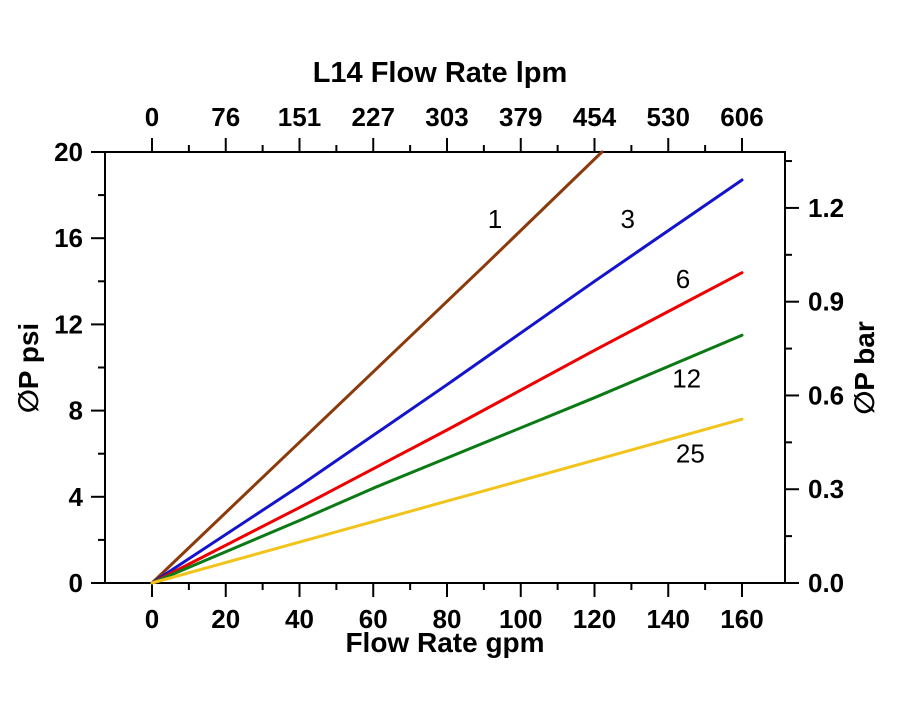 The width and height of the screenshot is (908, 702). I want to click on x-top-tick-label: 530, so click(668, 117).